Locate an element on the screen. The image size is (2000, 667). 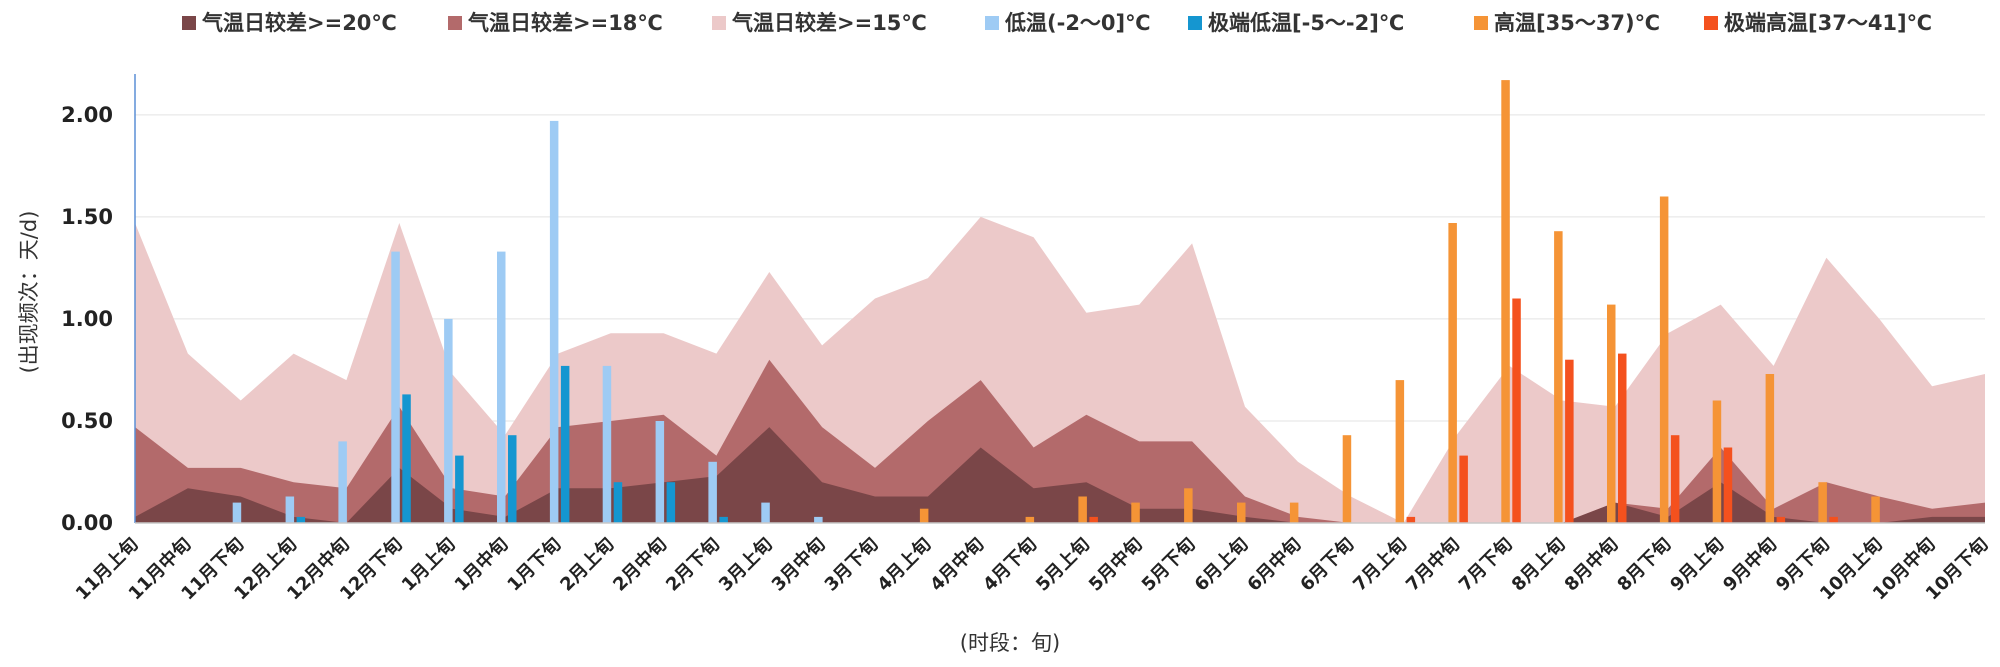
area-气温日较差>=20℃ is located at coordinates (1060, 475).